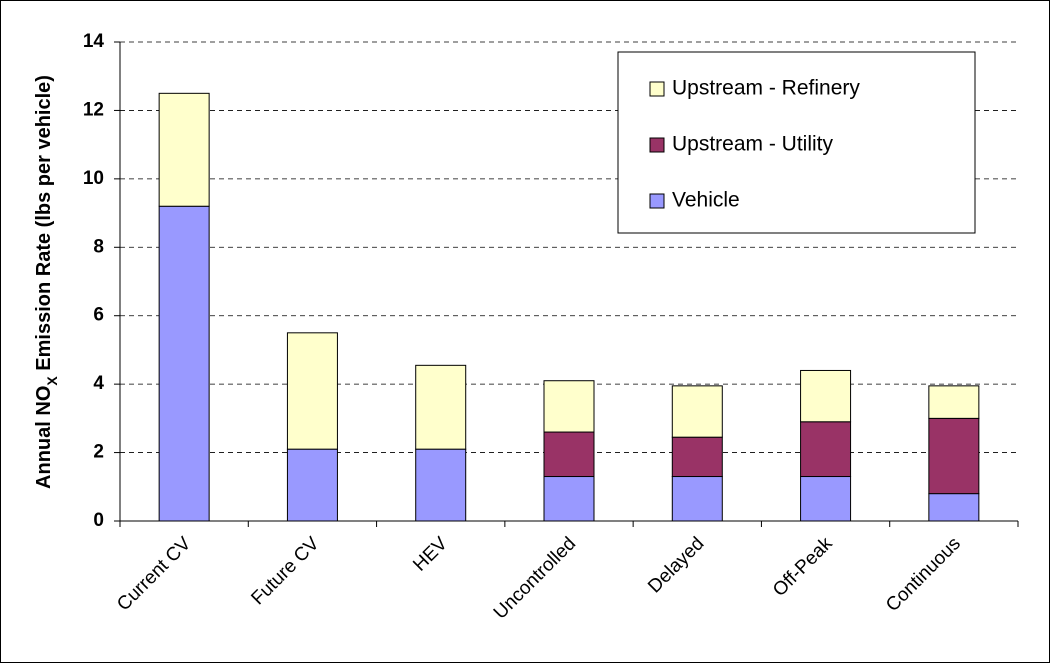 This screenshot has height=663, width=1050. I want to click on legend-label: Upstream - Refinery, so click(766, 88).